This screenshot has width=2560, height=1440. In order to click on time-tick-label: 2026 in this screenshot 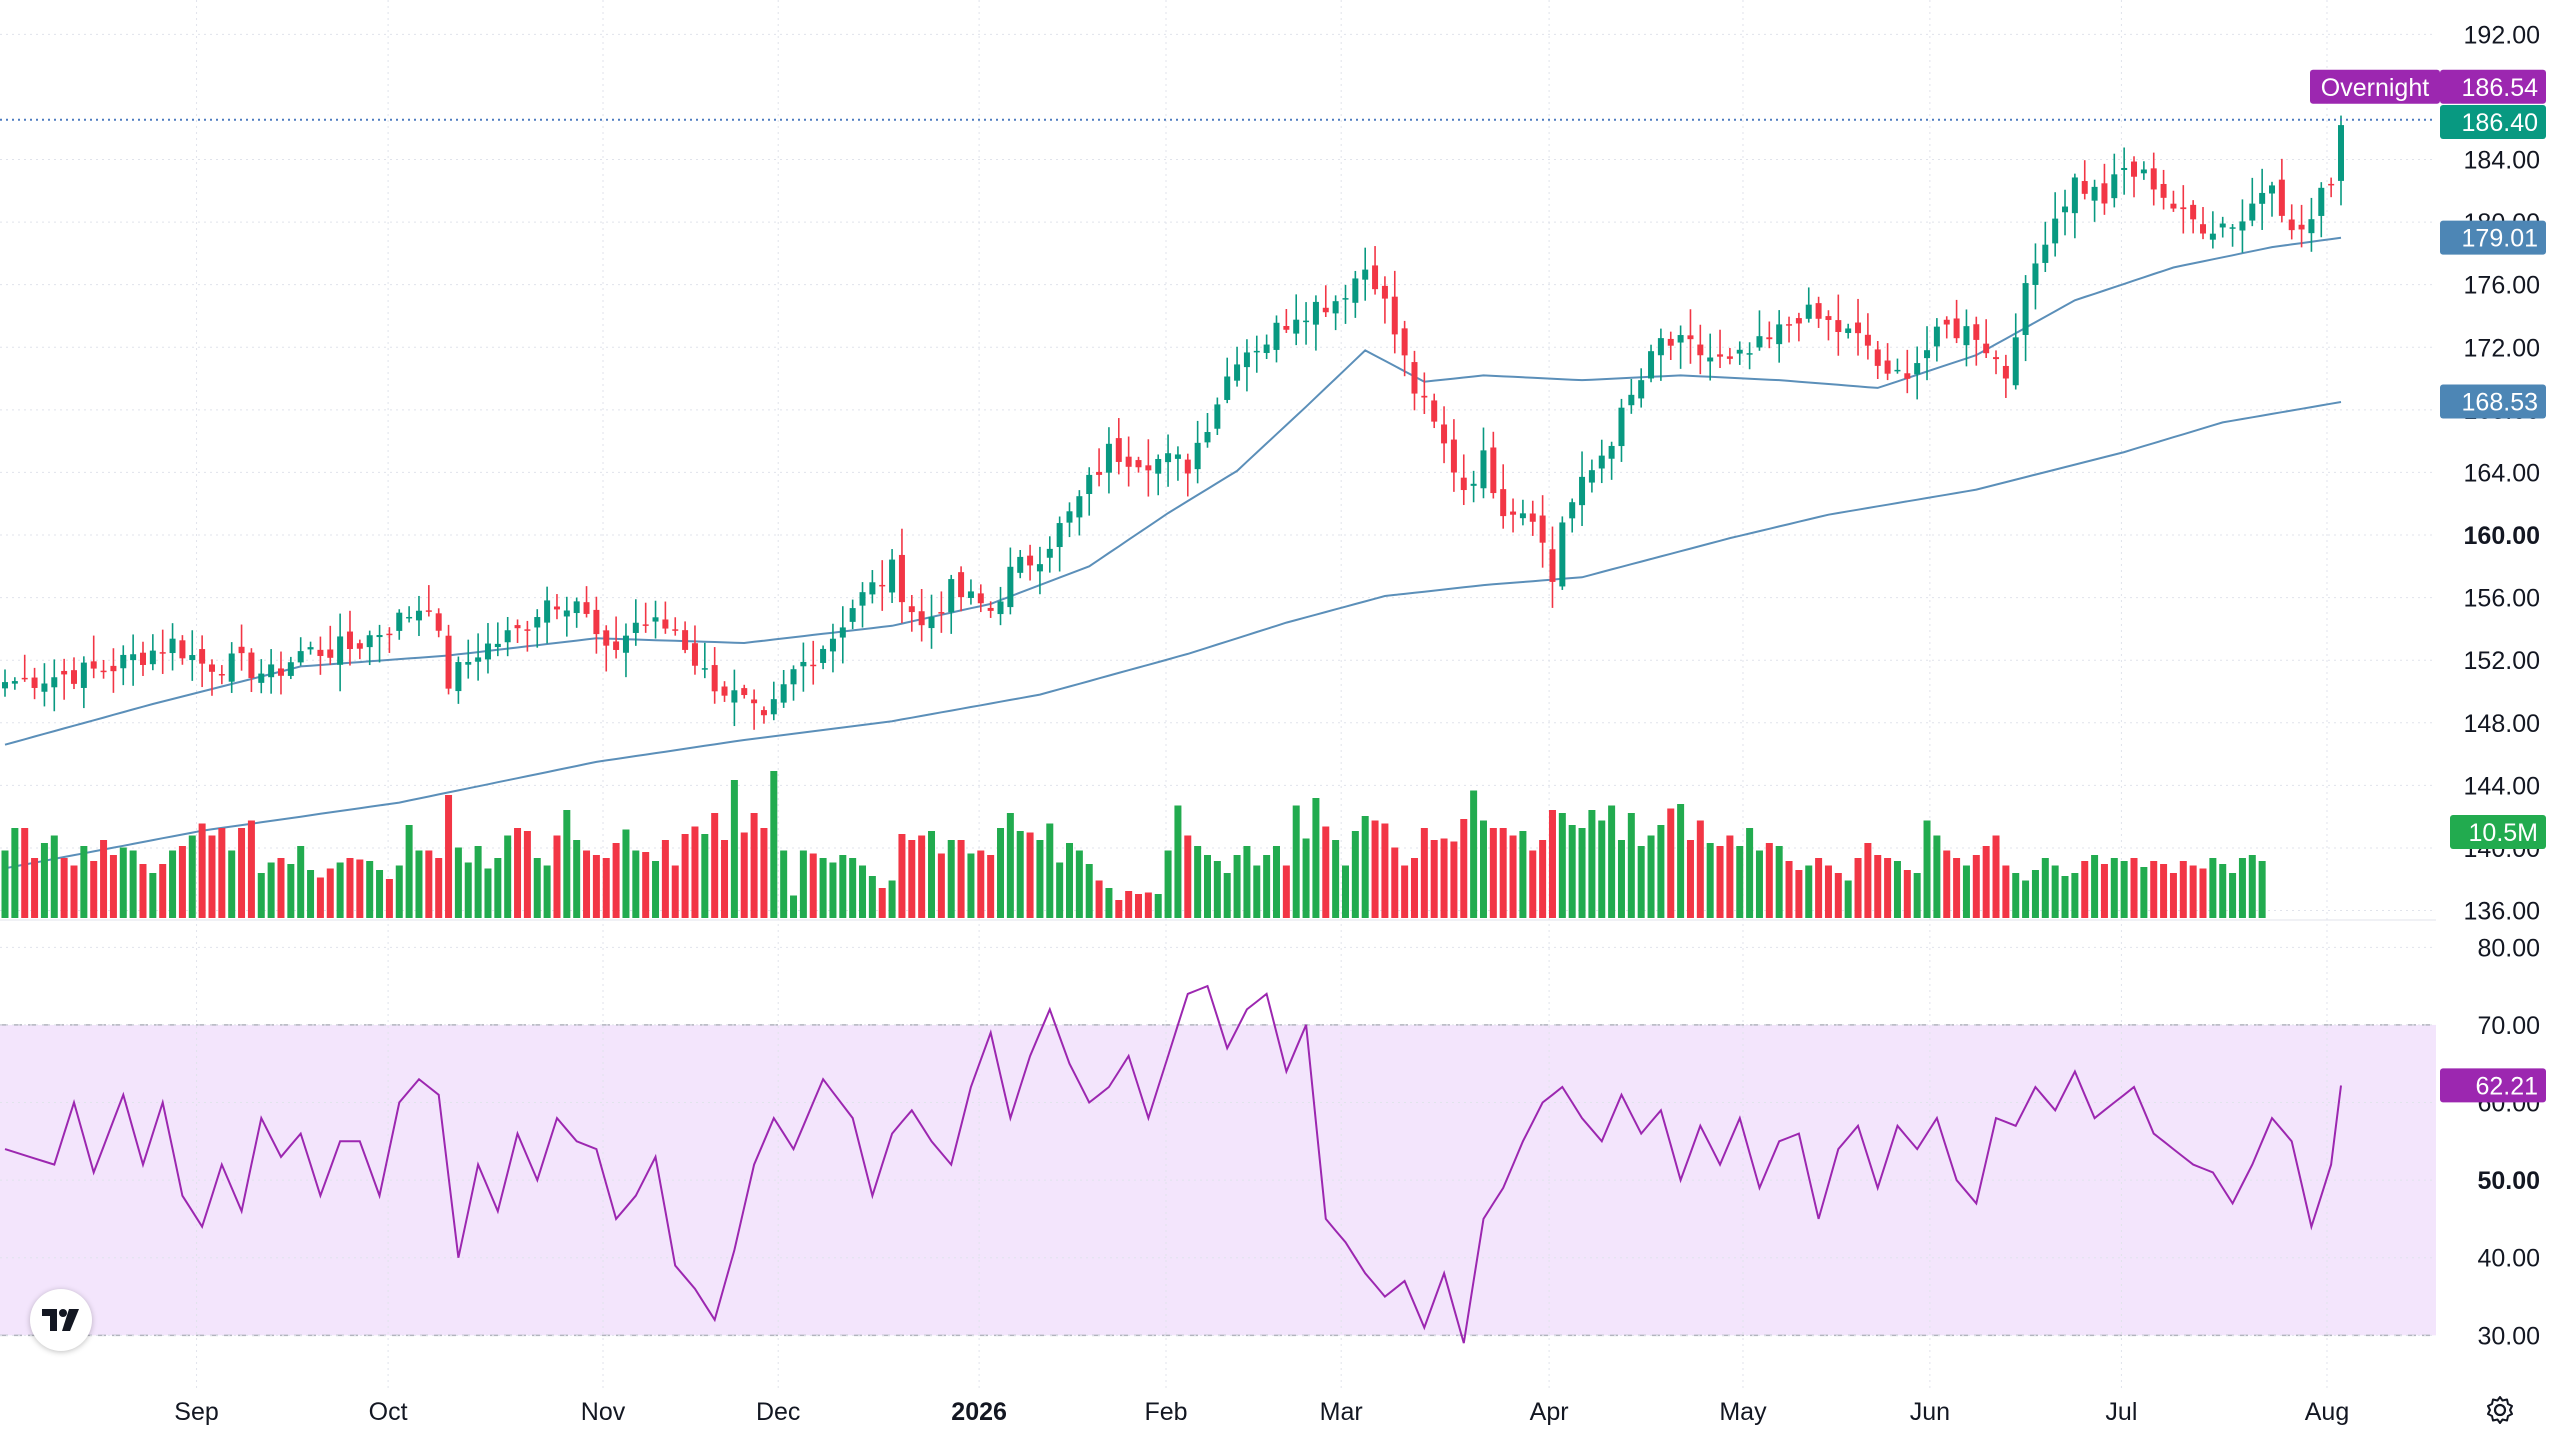, I will do `click(979, 1412)`.